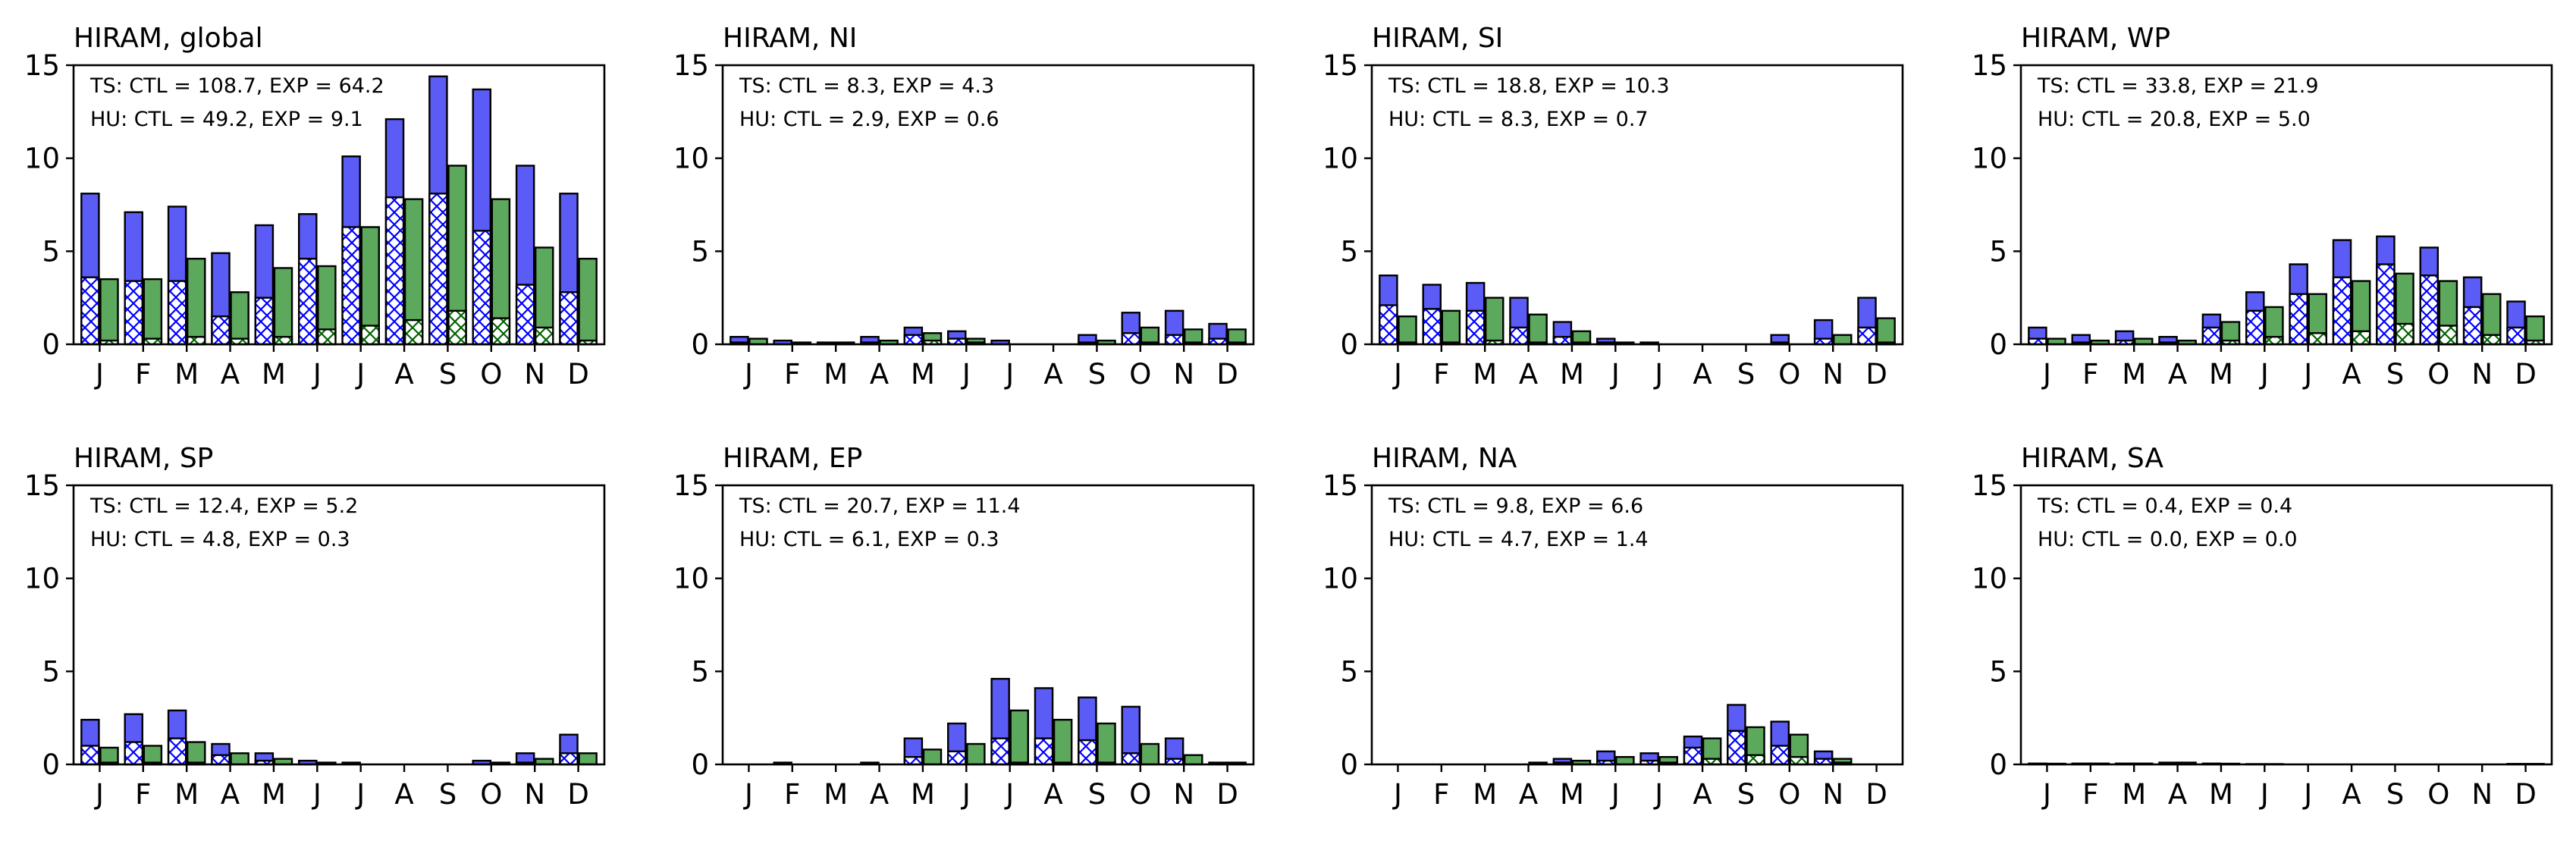 Image resolution: width=2576 pixels, height=841 pixels. Describe the element at coordinates (2178, 86) in the screenshot. I see `panel-annotation: TS: CTL = 33.8, EXP = 21.9` at that location.